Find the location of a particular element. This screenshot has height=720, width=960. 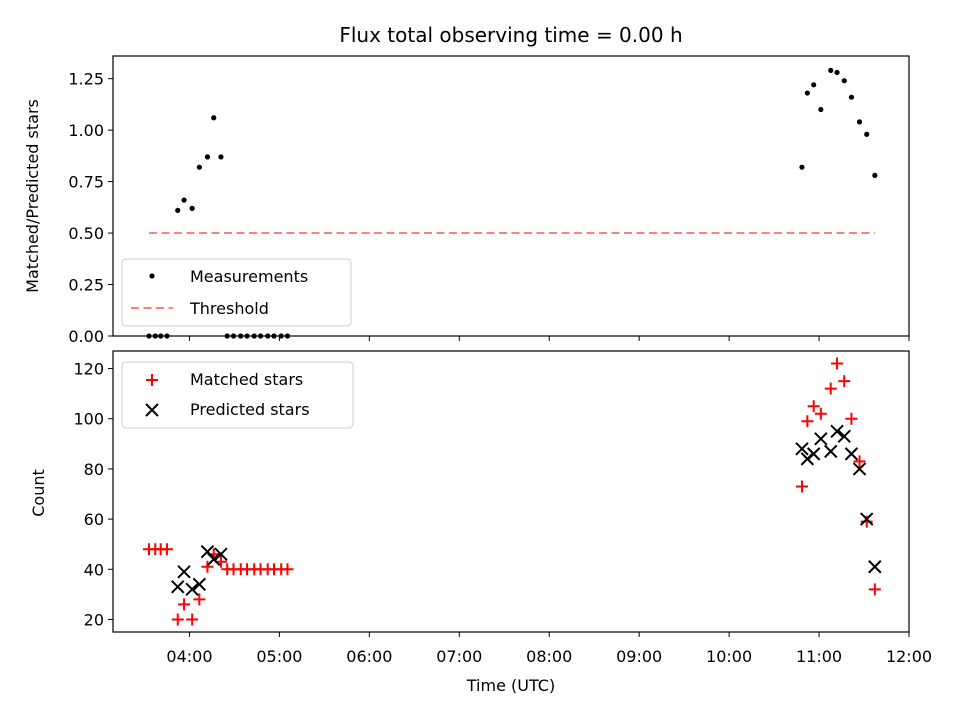

ratio-y-tick-label: 0.75 is located at coordinates (86, 182).